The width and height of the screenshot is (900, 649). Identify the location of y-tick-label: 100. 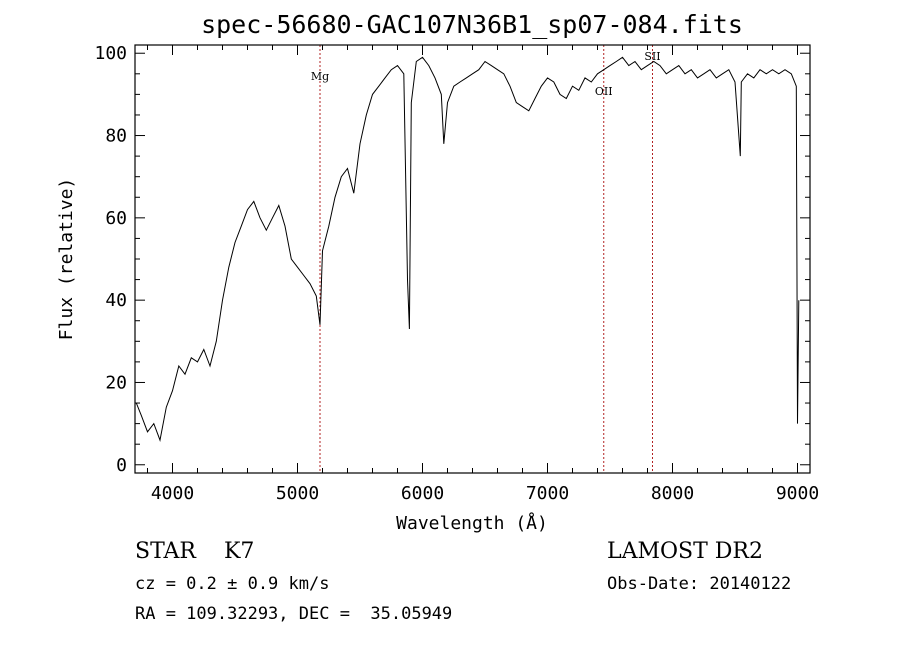
(110, 53).